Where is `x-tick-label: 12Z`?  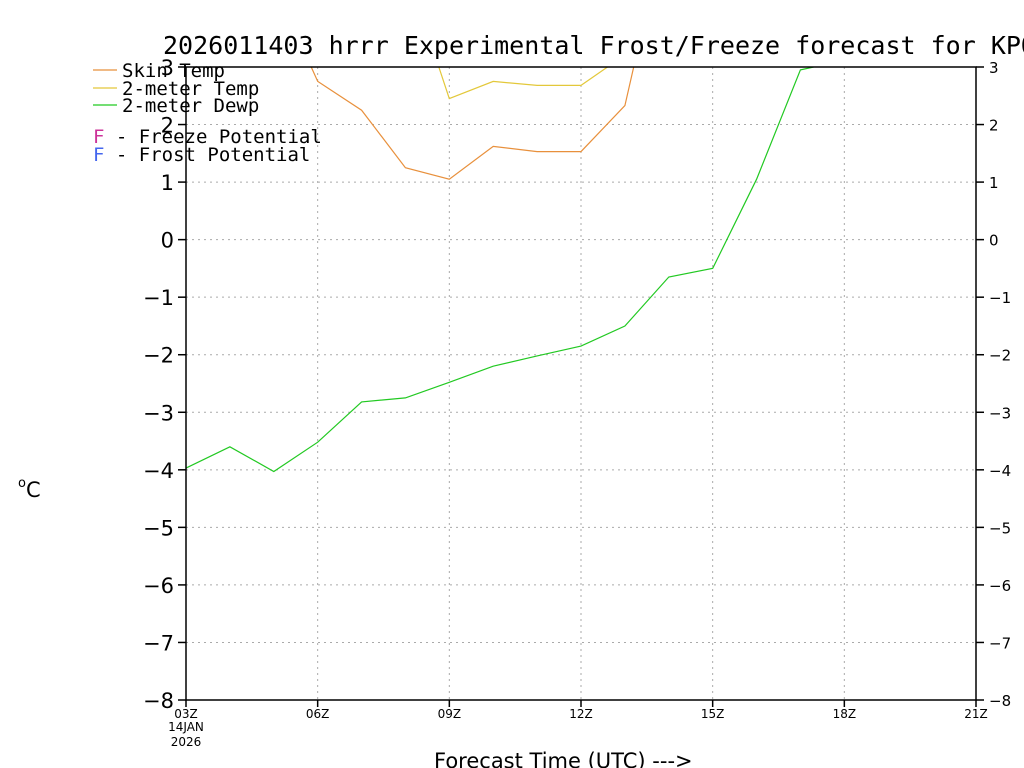
x-tick-label: 12Z is located at coordinates (581, 714).